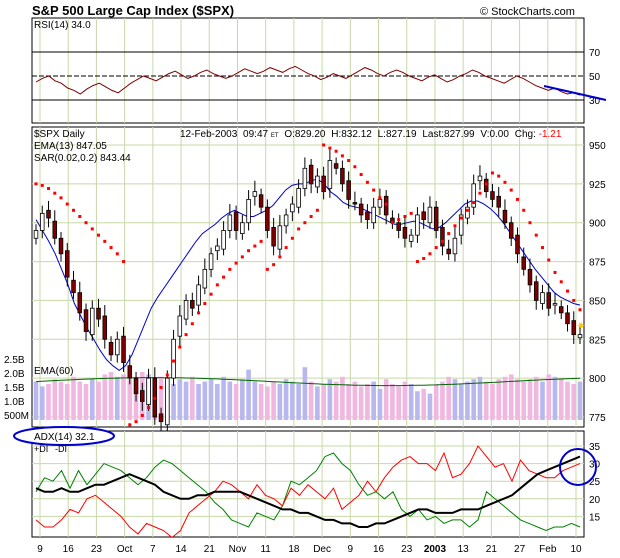 The height and width of the screenshot is (558, 620). What do you see at coordinates (210, 549) in the screenshot?
I see `x-tick-label: 21` at bounding box center [210, 549].